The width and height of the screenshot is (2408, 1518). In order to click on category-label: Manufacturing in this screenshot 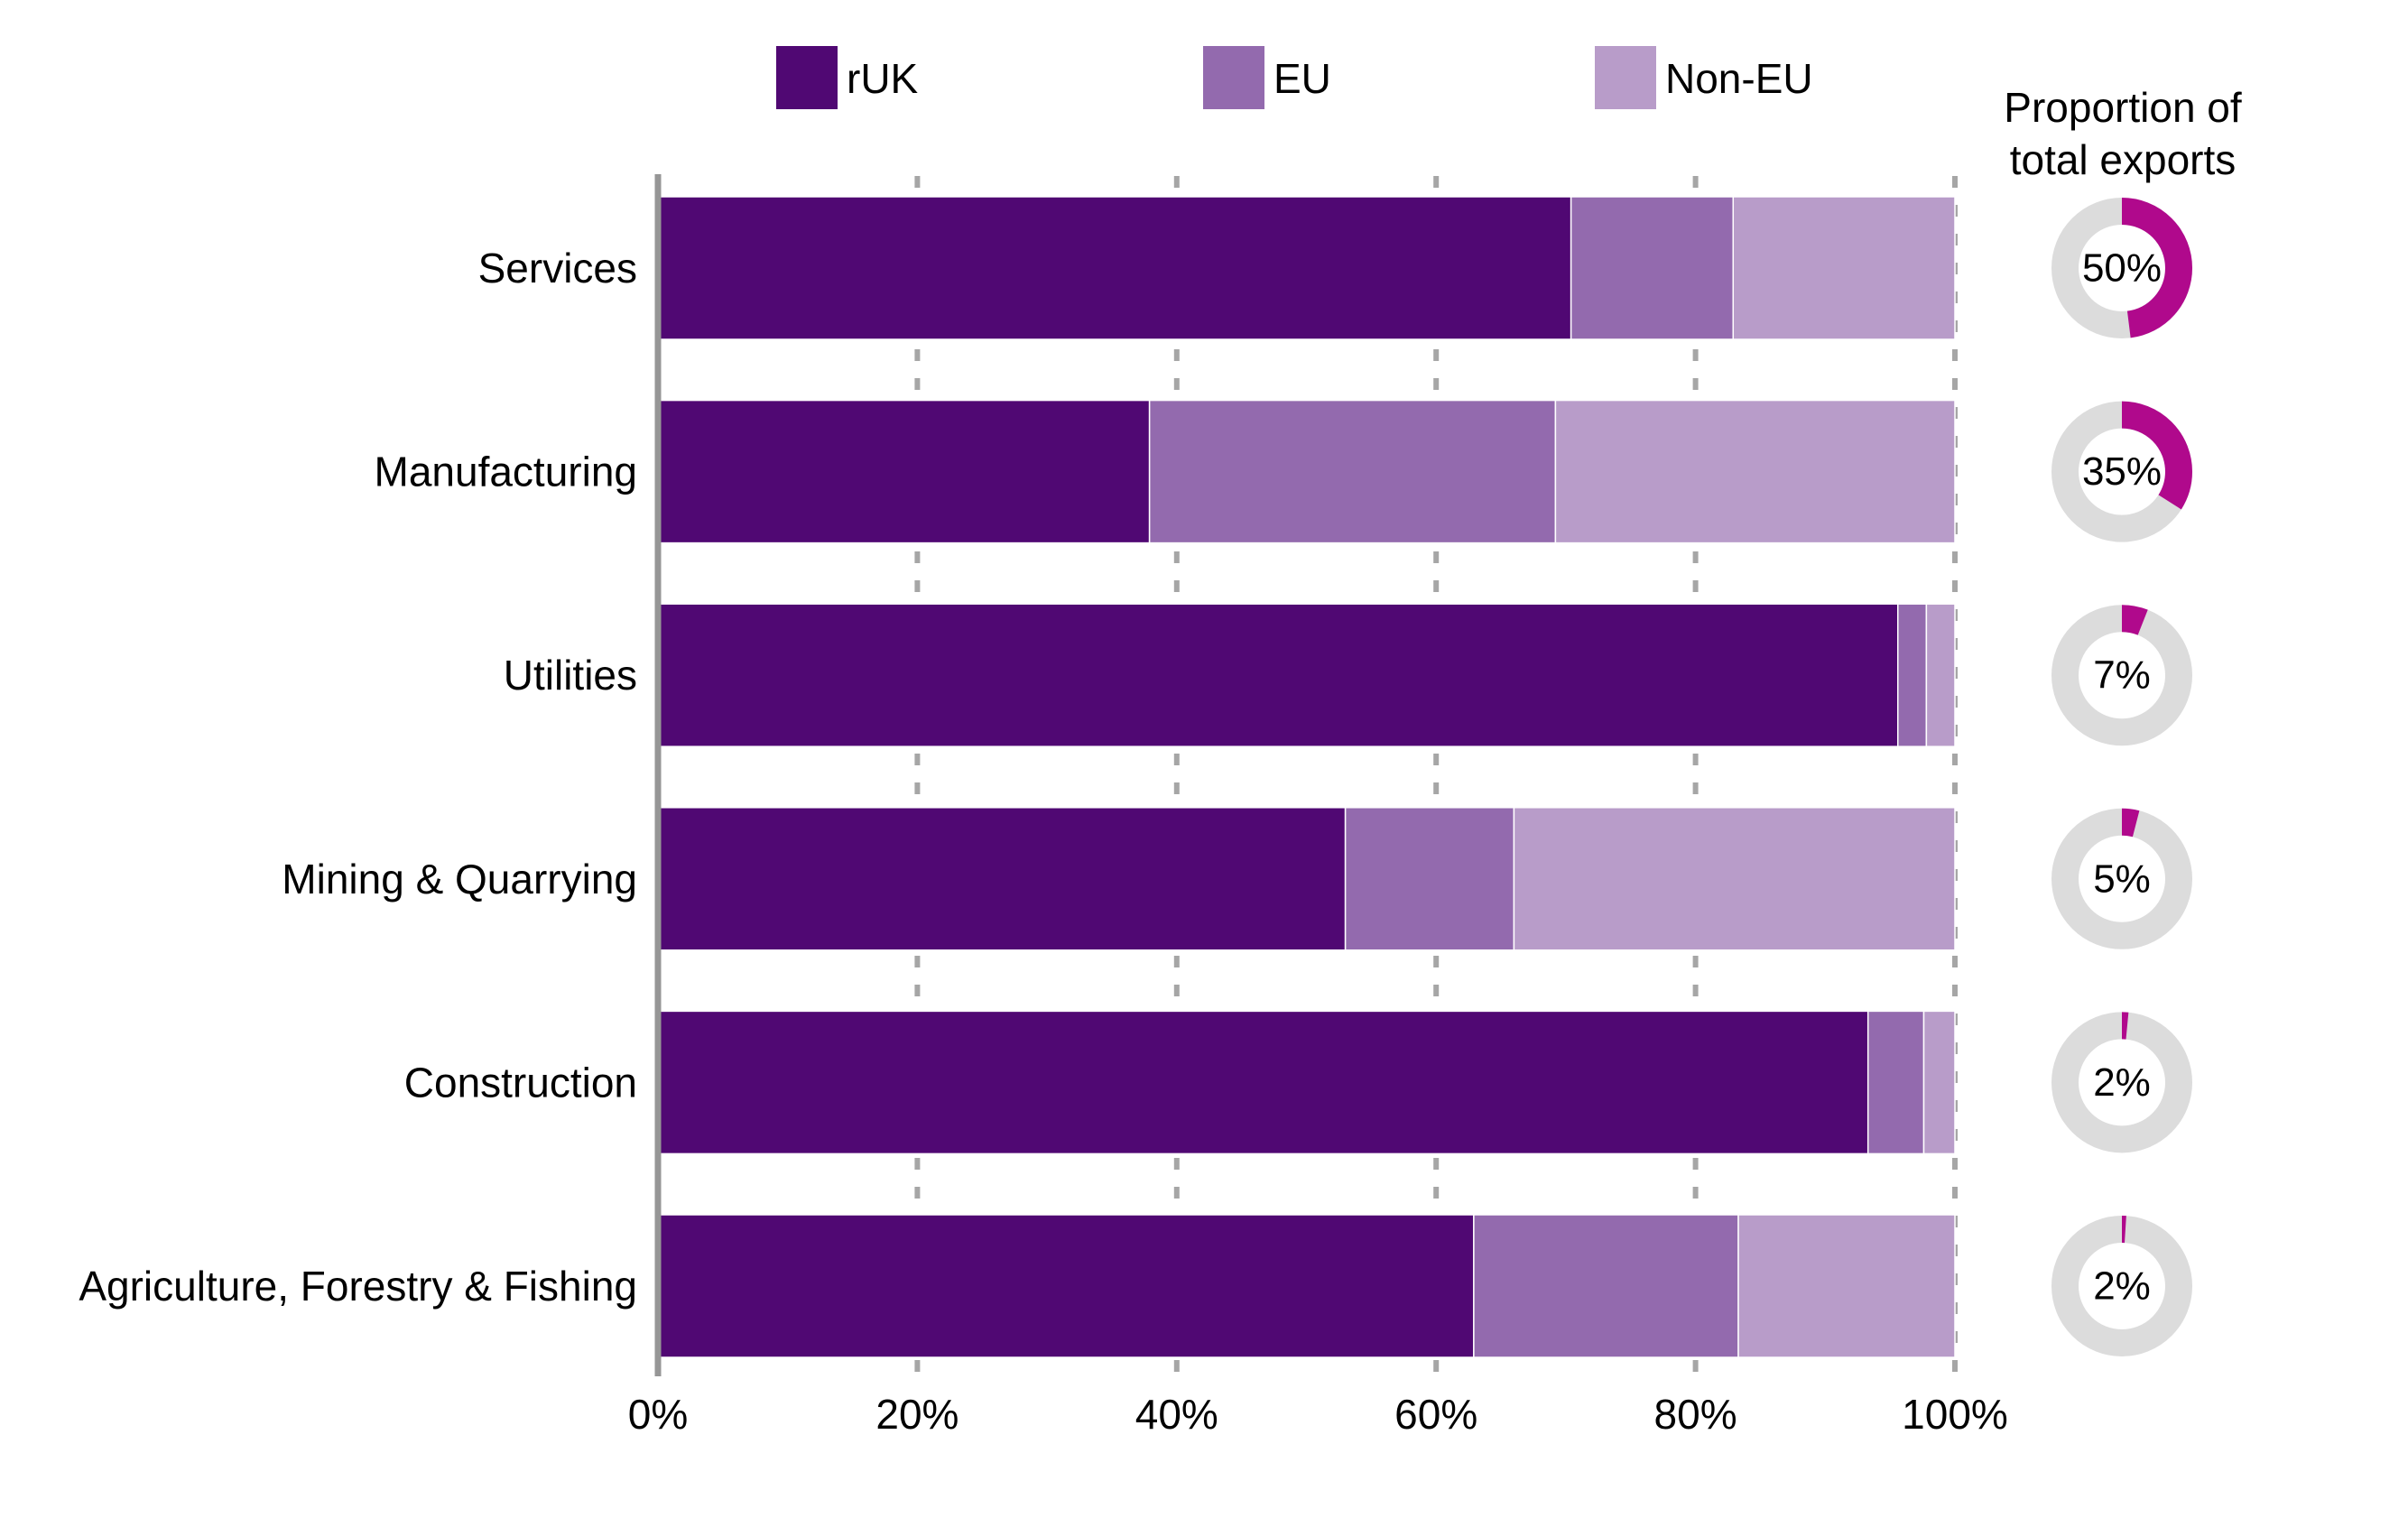, I will do `click(506, 472)`.